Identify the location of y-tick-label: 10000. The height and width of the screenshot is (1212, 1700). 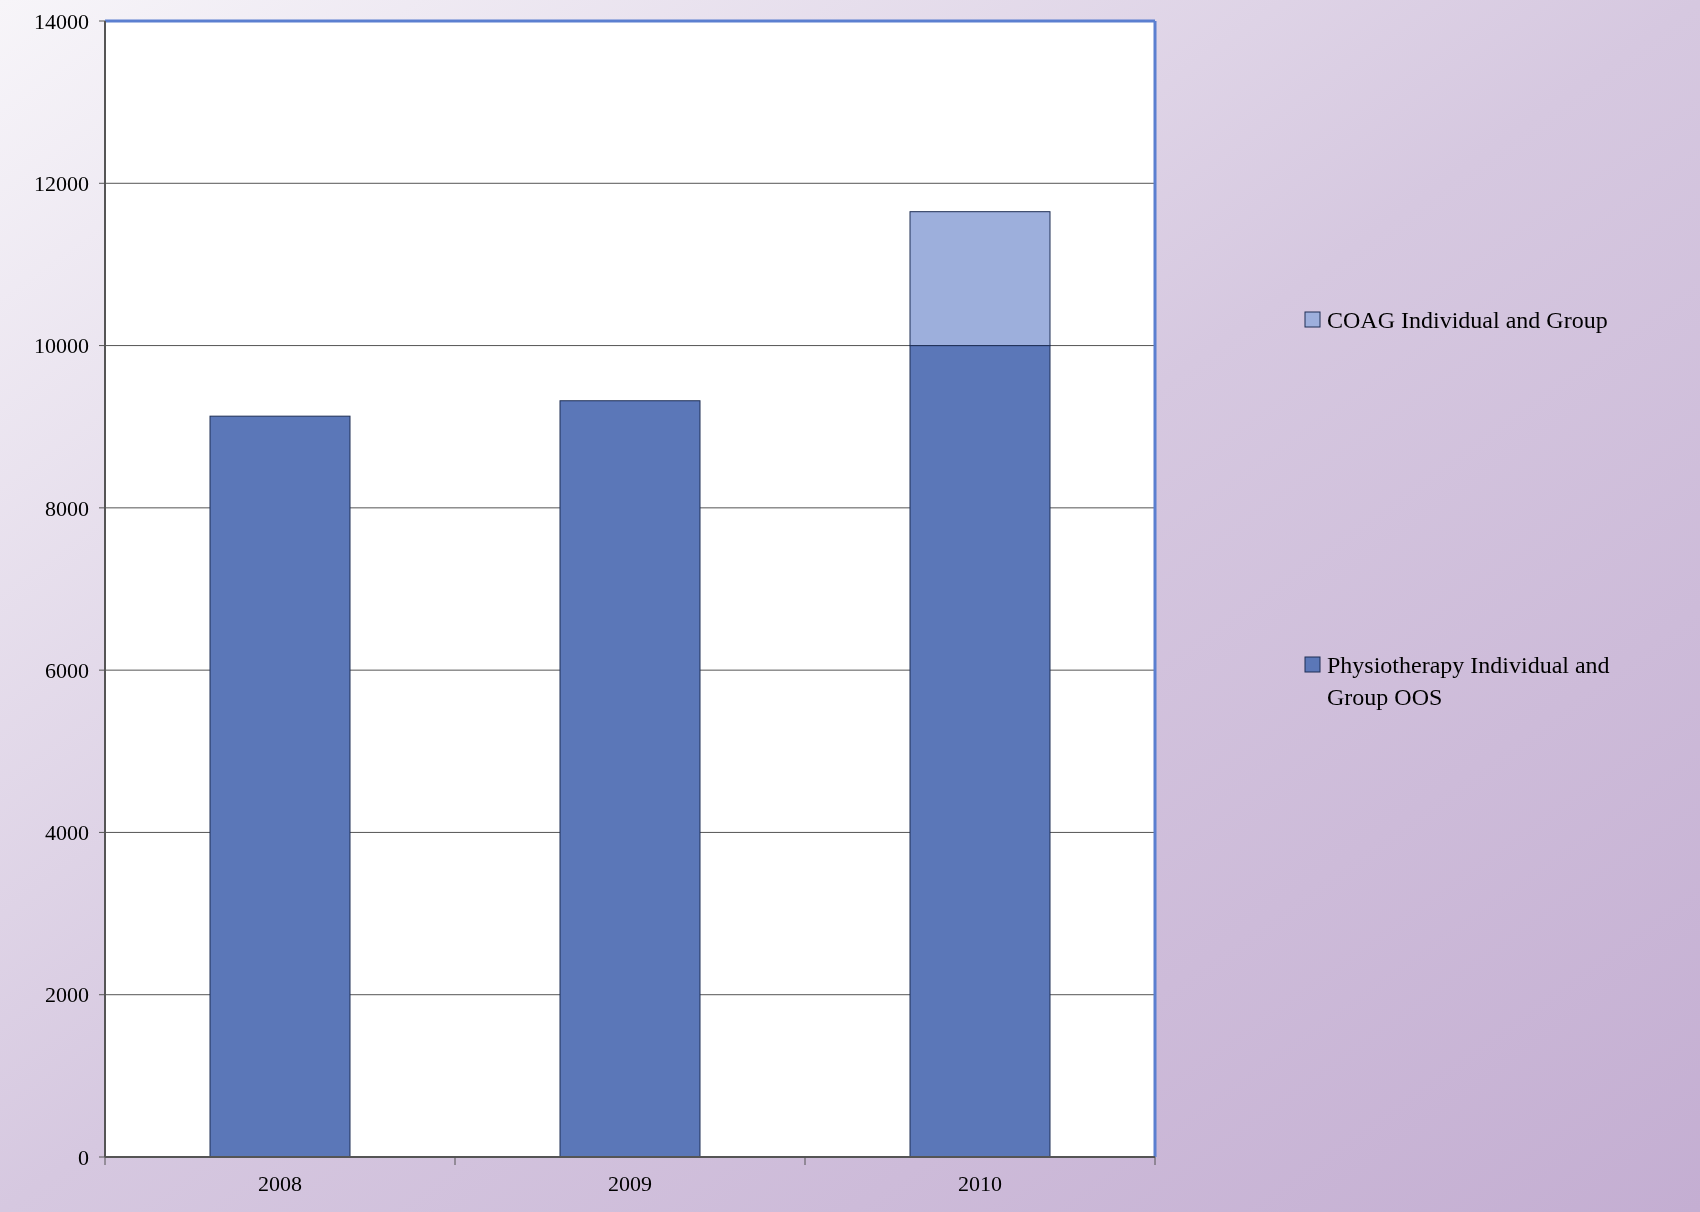
(61, 346).